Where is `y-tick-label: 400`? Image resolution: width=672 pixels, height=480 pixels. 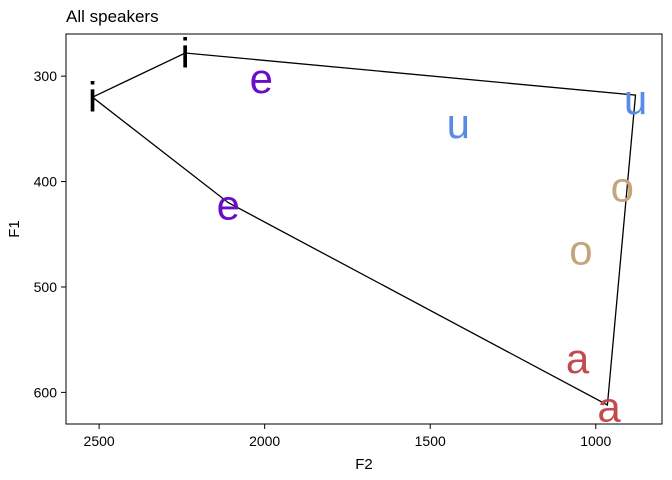
y-tick-label: 400 is located at coordinates (46, 182).